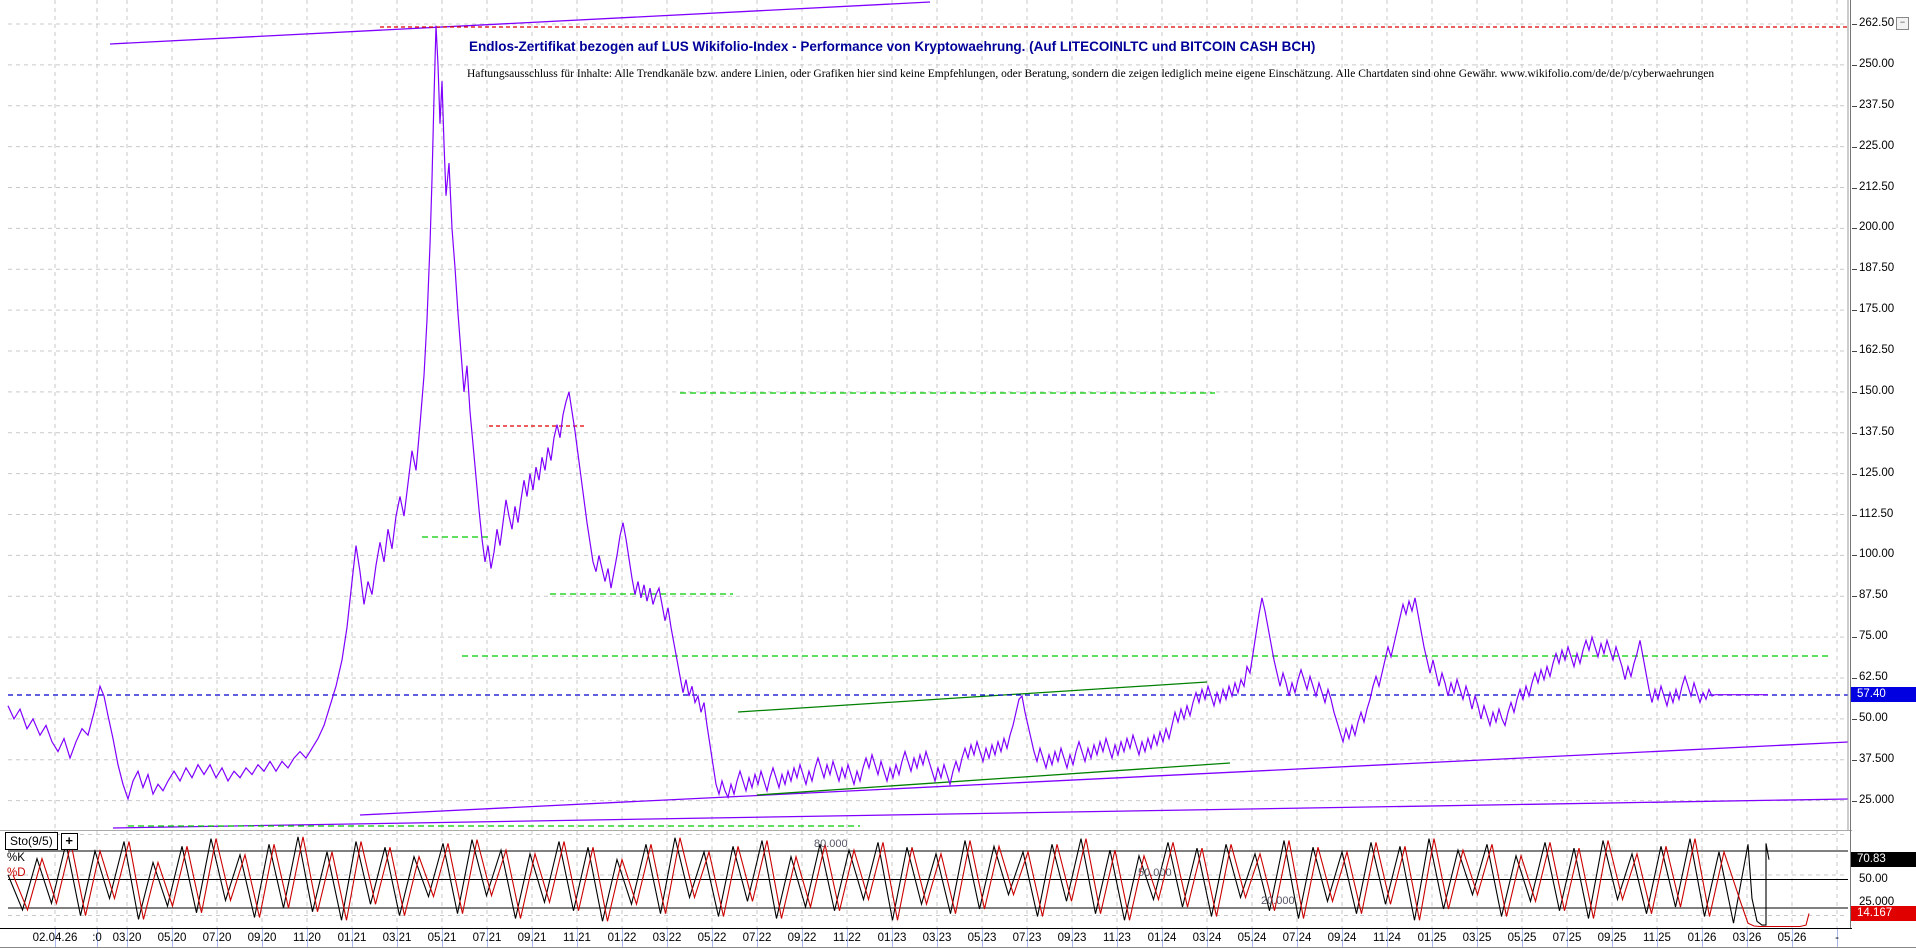 The image size is (1916, 948). I want to click on time-axis-label: 07.22, so click(757, 938).